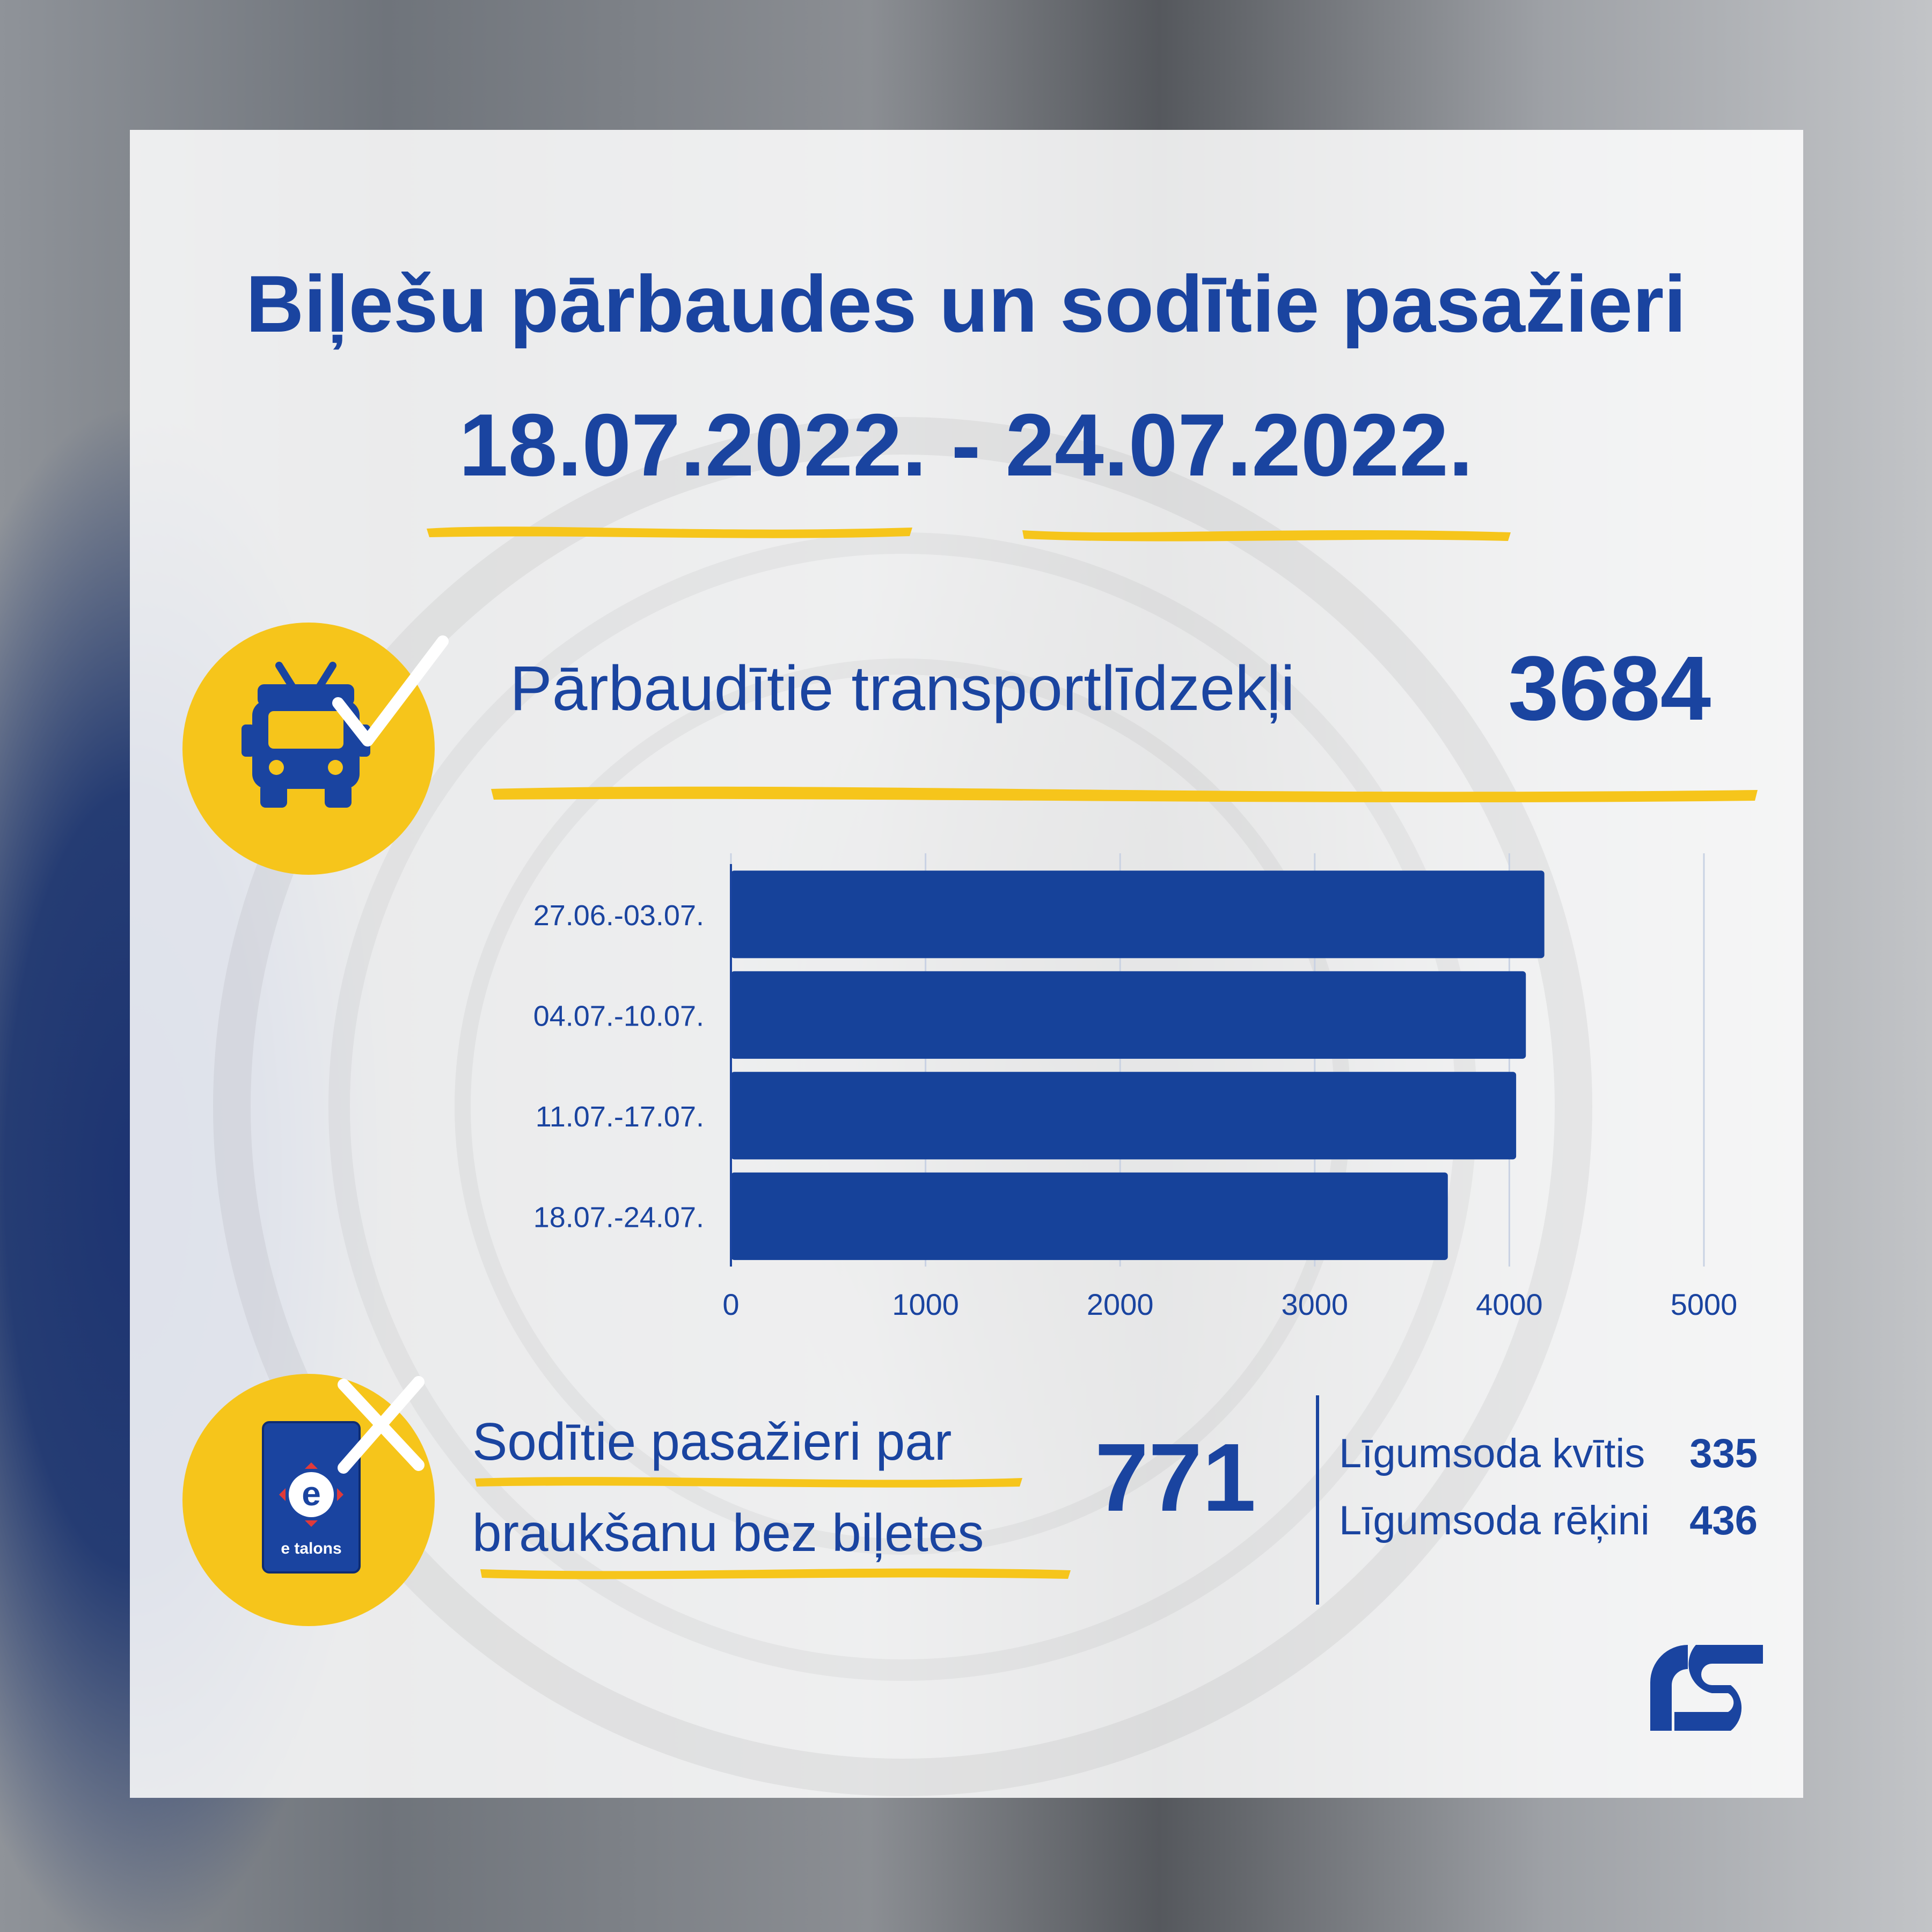 The height and width of the screenshot is (1932, 1932). Describe the element at coordinates (620, 1117) in the screenshot. I see `y-category-label: 11.07.-17.07.` at that location.